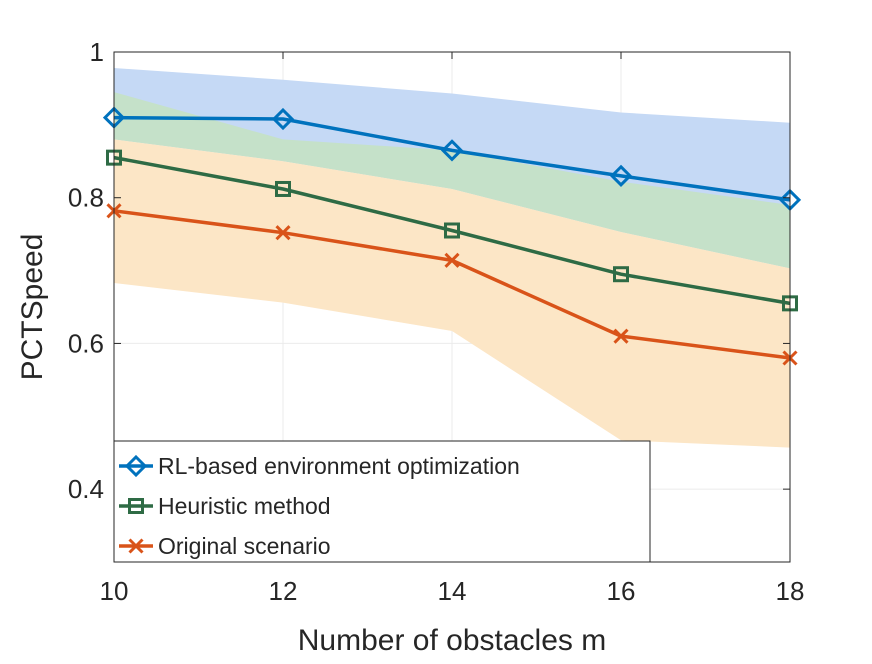 The image size is (872, 664). I want to click on legend-item-1: RL-based environment optimization, so click(319, 466).